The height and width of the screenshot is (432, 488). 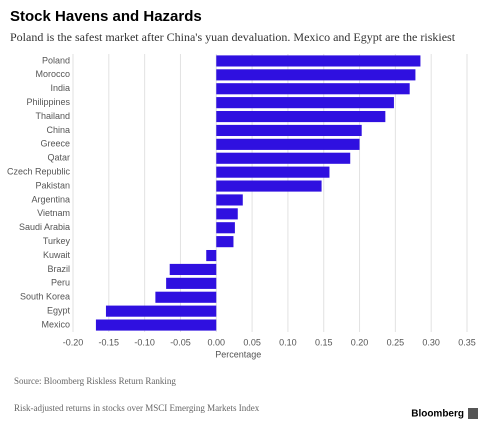 What do you see at coordinates (180, 342) in the screenshot?
I see `x-tick-label: -0.05` at bounding box center [180, 342].